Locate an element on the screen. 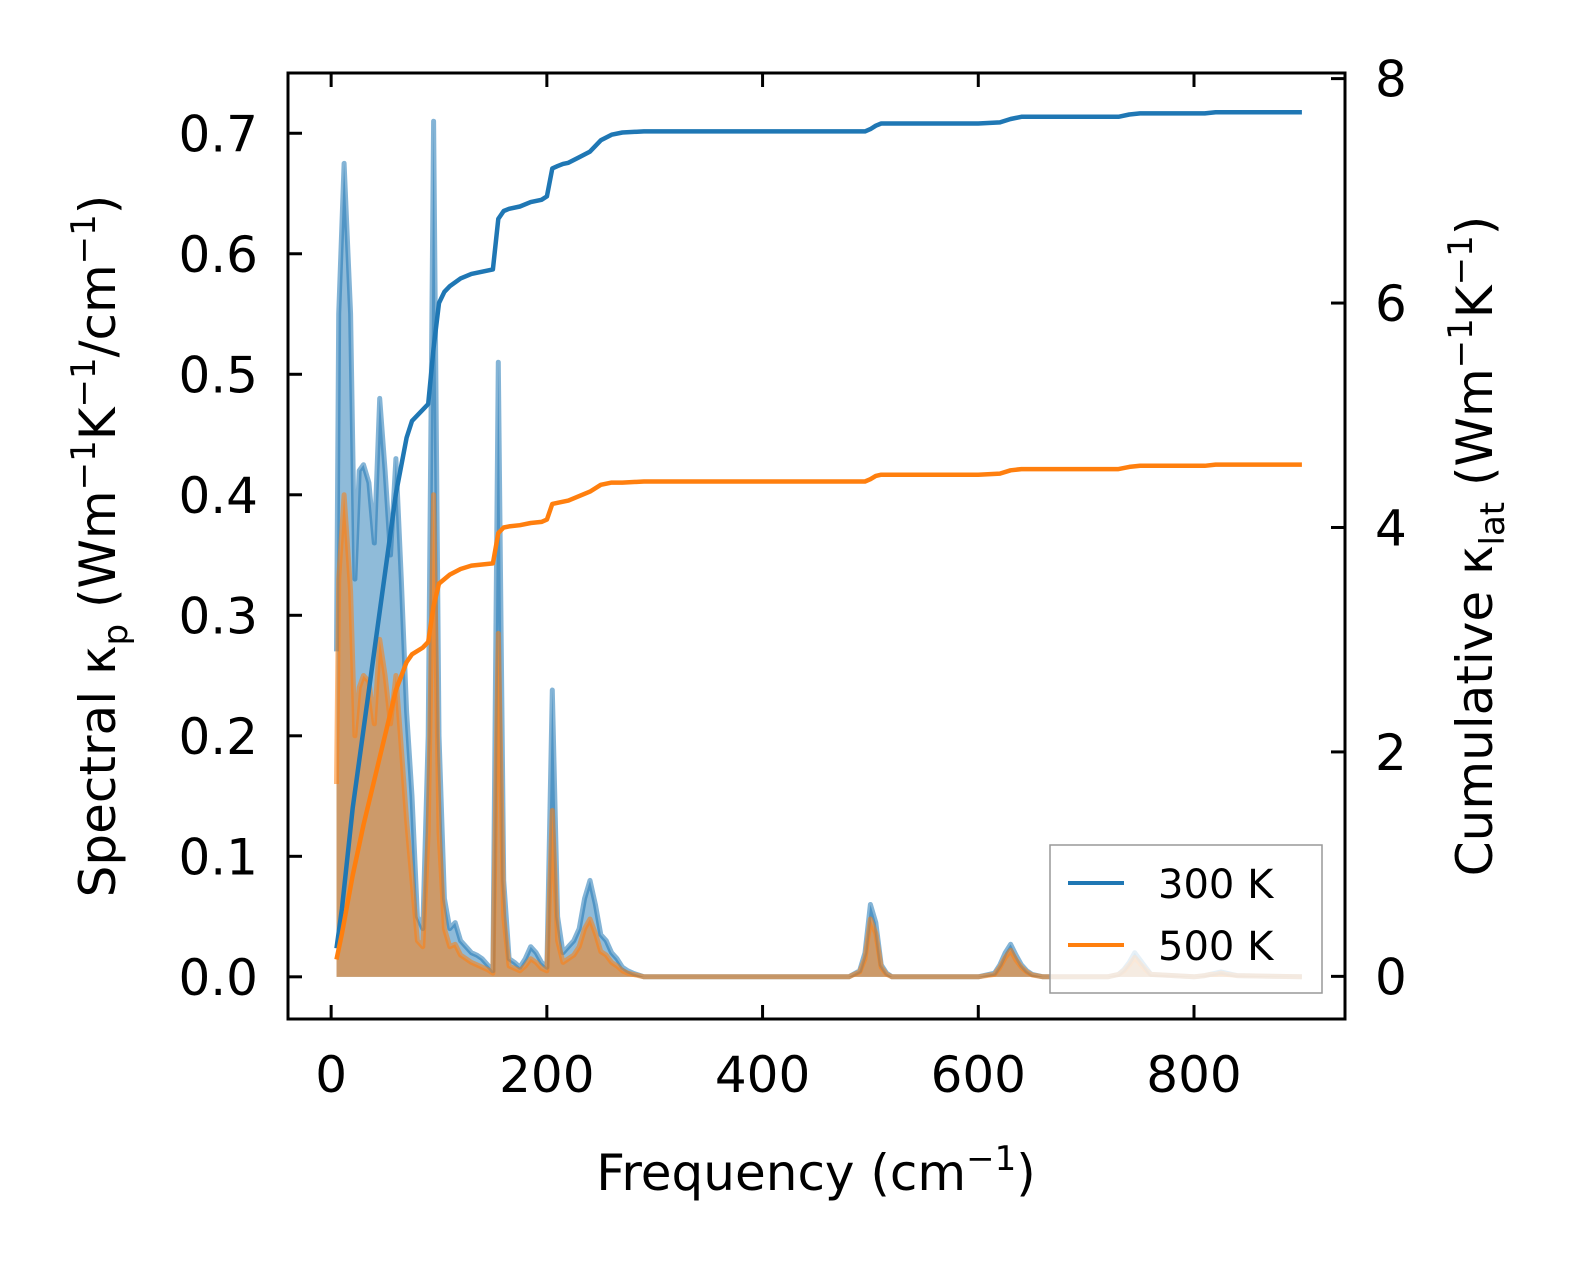  y-tick-label-left: 0.4 is located at coordinates (218, 496).